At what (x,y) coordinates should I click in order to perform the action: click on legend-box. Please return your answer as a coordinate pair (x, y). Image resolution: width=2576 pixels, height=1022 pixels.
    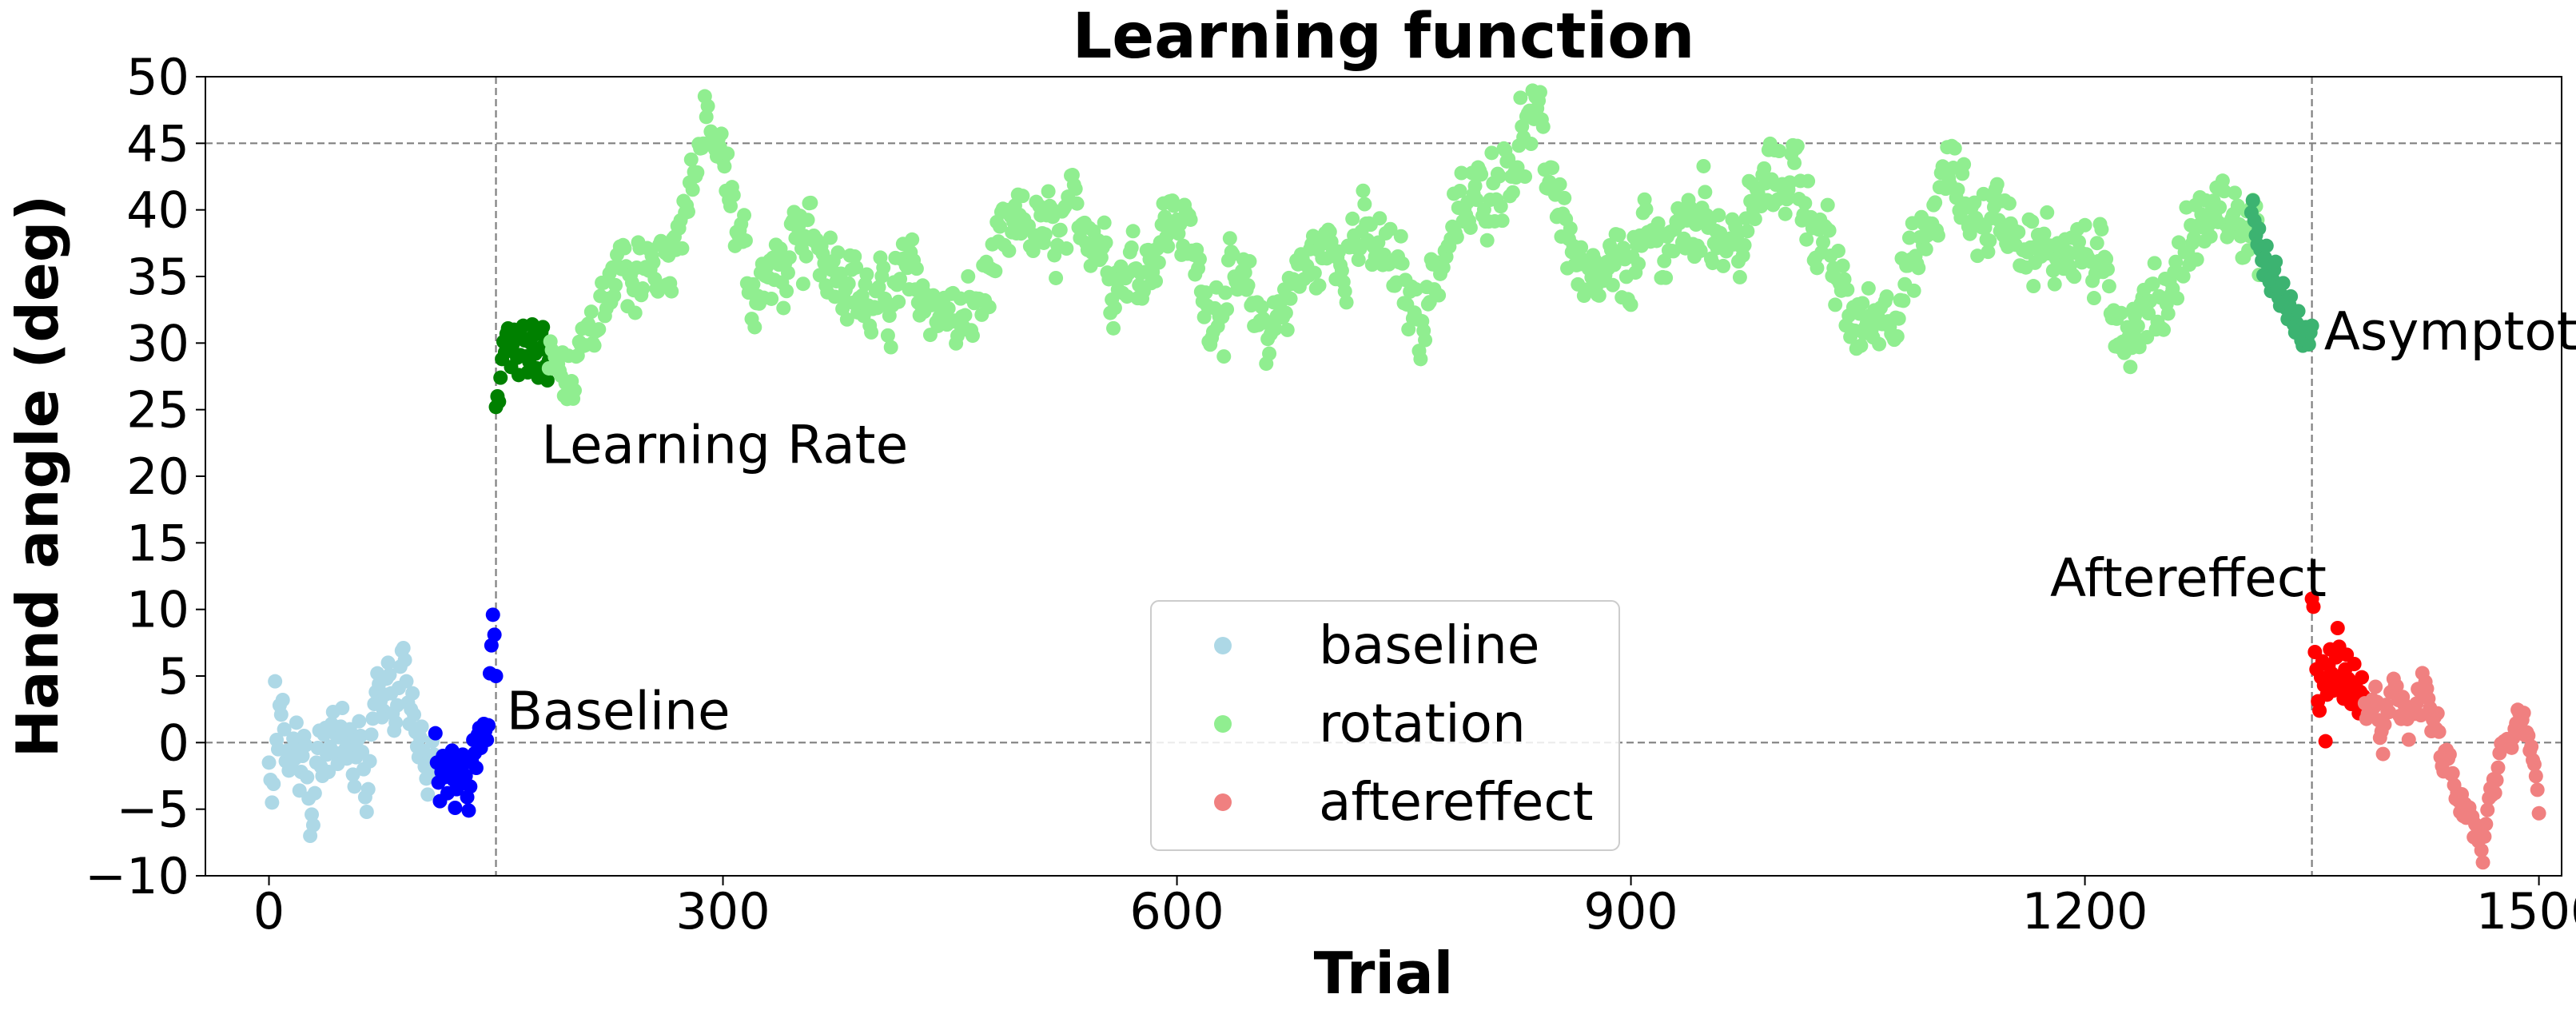
    Looking at the image, I should click on (1385, 725).